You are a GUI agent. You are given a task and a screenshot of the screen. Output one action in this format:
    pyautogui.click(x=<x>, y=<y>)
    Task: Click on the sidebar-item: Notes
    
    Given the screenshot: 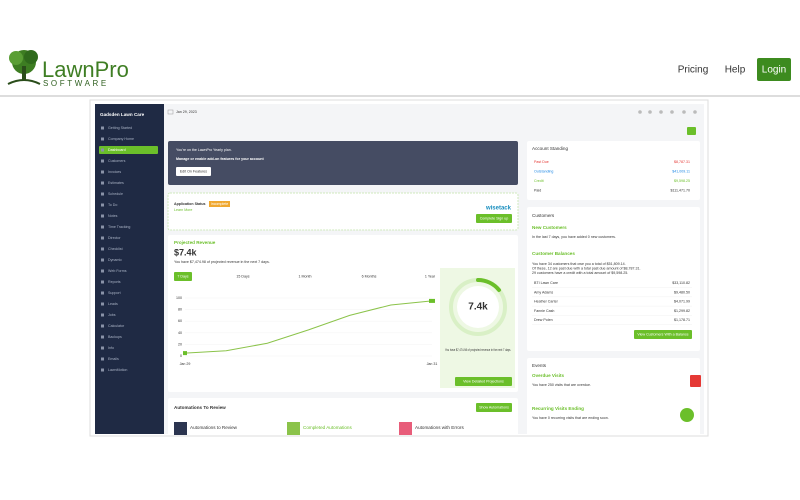 What is the action you would take?
    pyautogui.click(x=113, y=216)
    